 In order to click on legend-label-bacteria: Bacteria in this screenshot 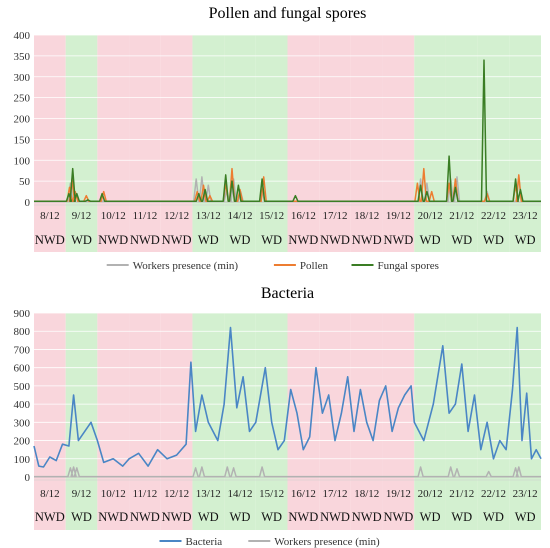, I will do `click(204, 542)`.